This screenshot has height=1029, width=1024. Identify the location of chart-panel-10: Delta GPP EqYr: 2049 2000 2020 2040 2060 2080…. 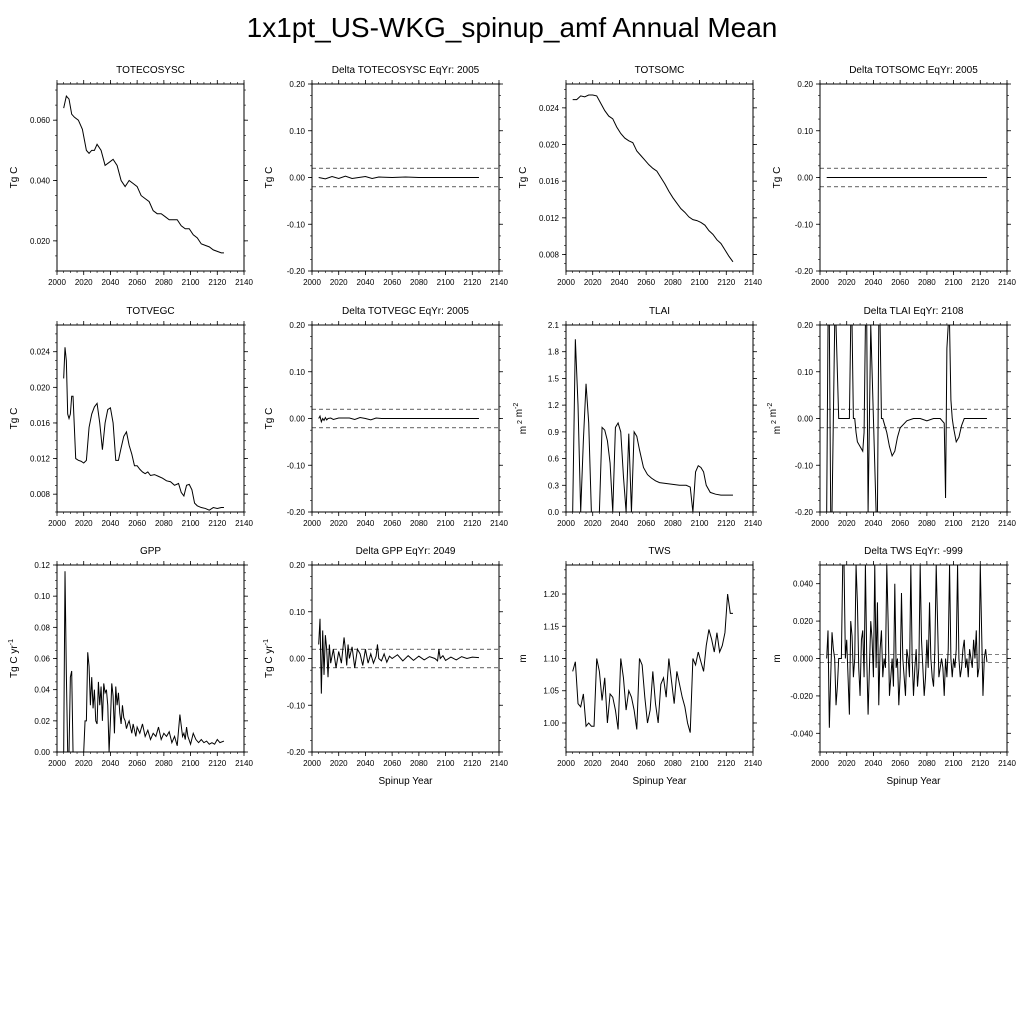
(385, 666).